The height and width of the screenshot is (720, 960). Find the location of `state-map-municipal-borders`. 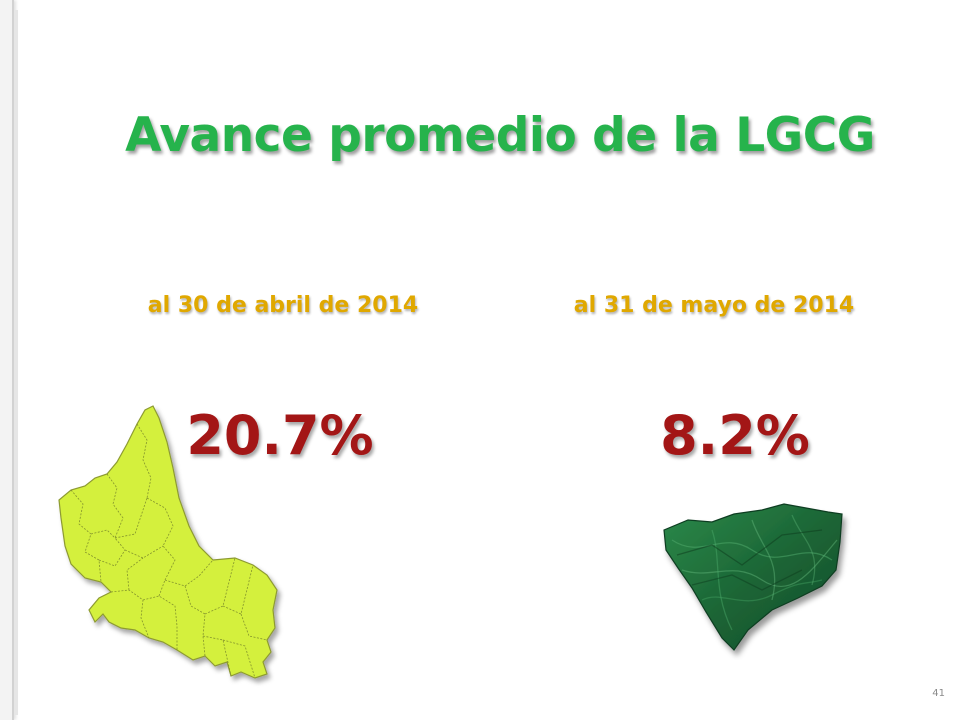

state-map-municipal-borders is located at coordinates (169, 551).